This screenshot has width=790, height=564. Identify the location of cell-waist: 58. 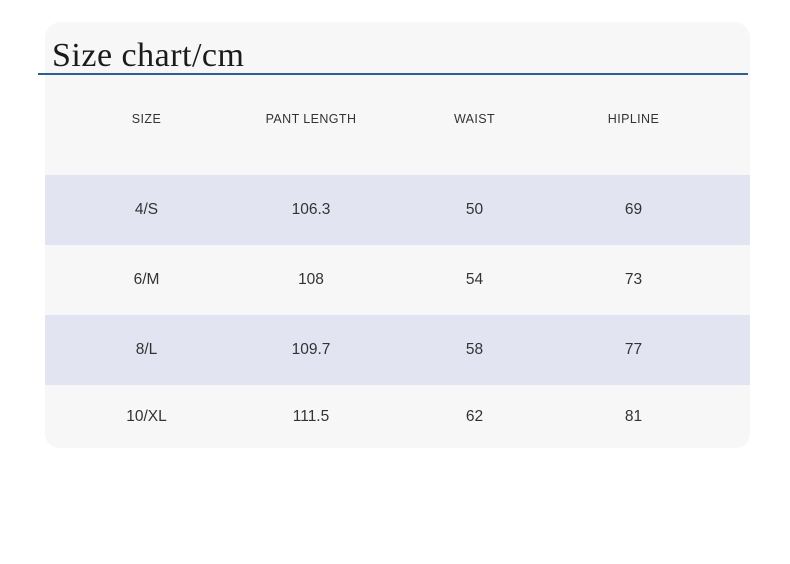
(474, 349).